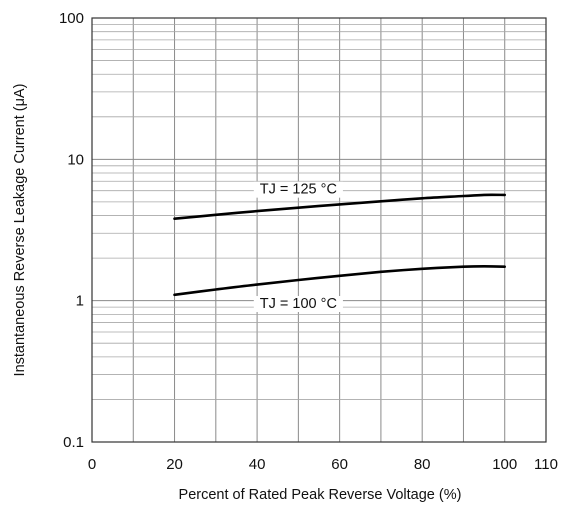 The height and width of the screenshot is (506, 567). Describe the element at coordinates (75, 159) in the screenshot. I see `y-tick-label: 10` at that location.